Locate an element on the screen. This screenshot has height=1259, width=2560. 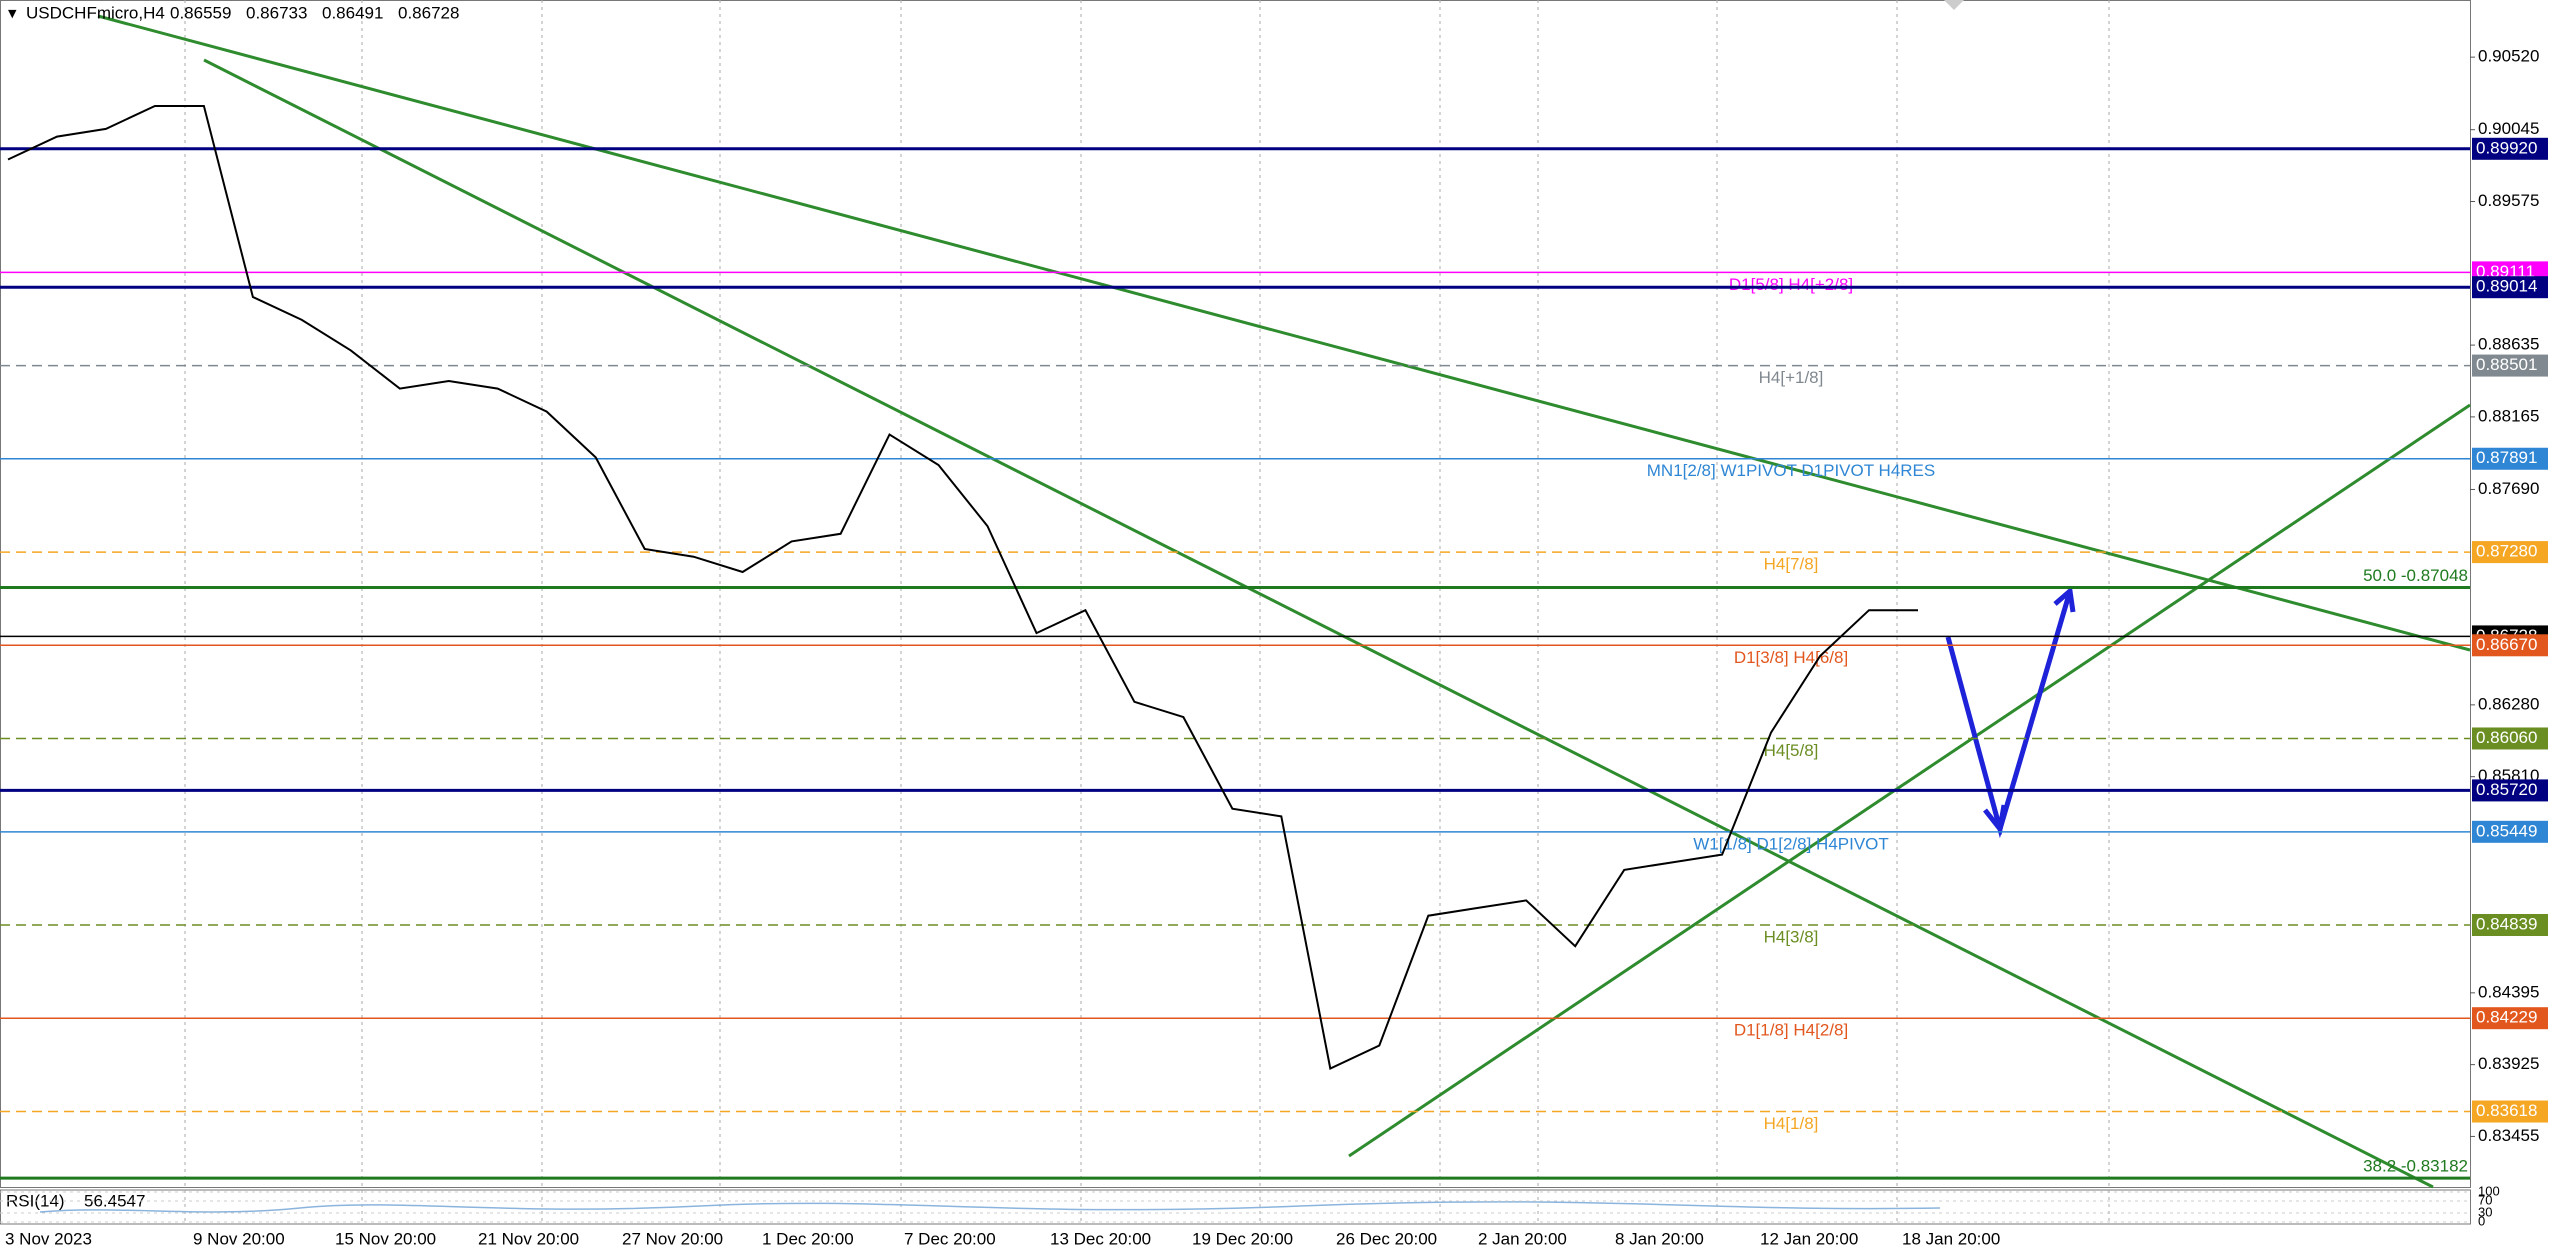
fib-label: 38.2 -0.83182 is located at coordinates (2415, 1166).